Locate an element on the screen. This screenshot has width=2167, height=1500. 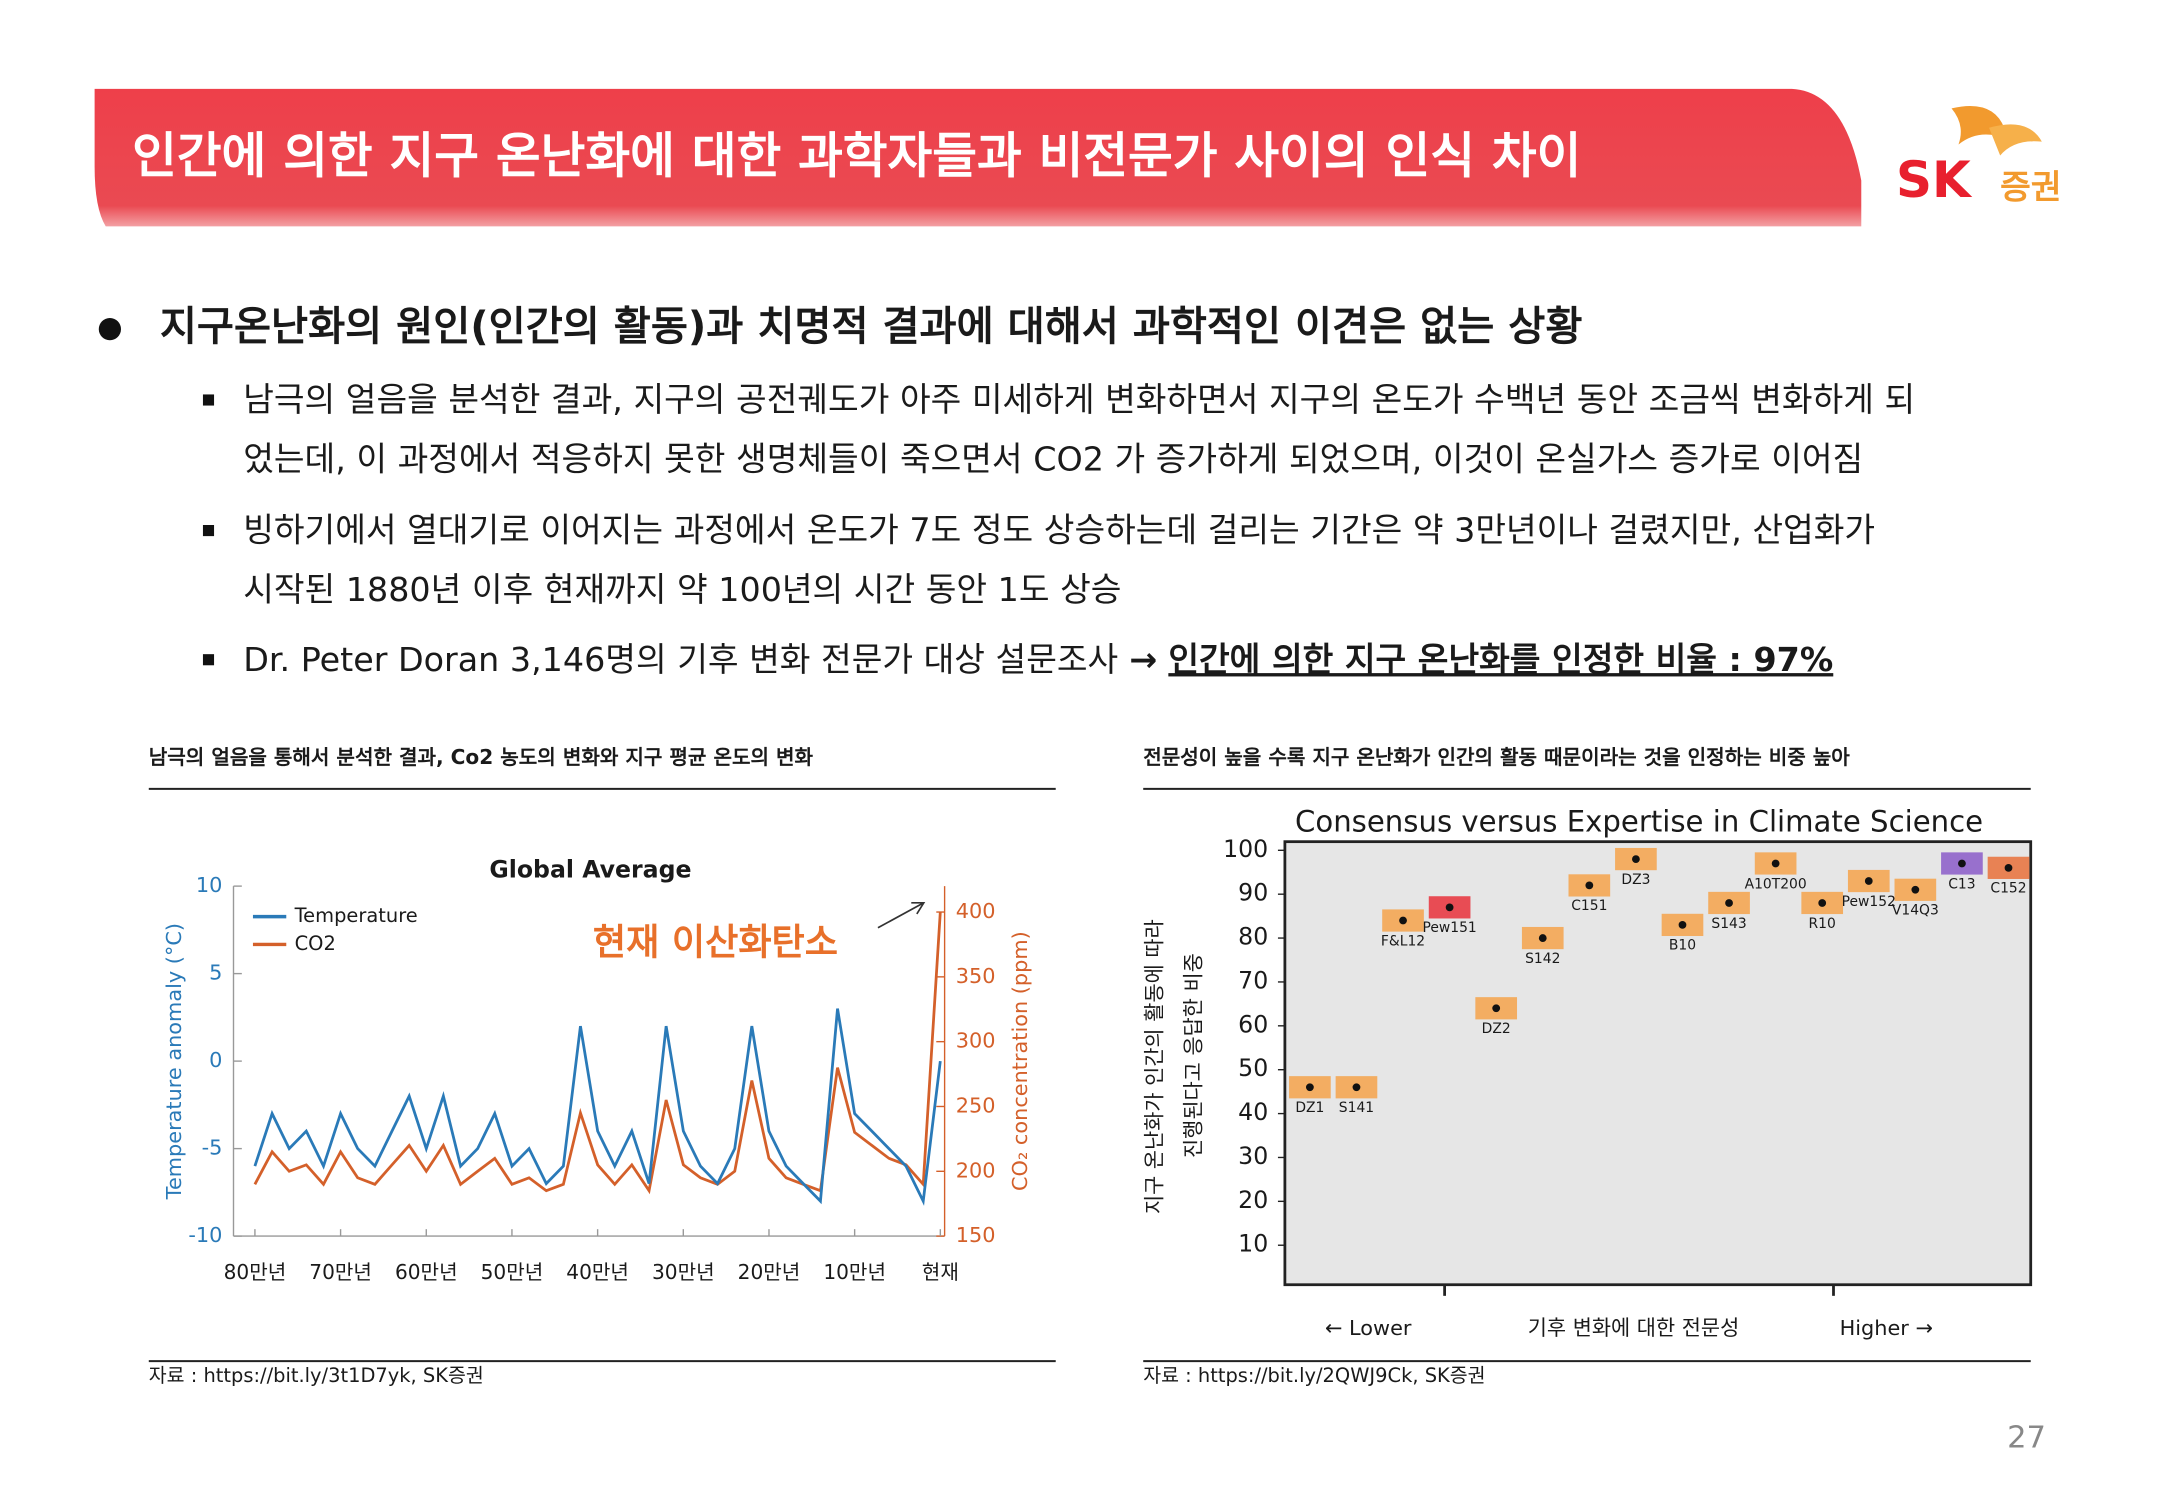
y-axis-label: 지구 온난화가 인간의 활동에 따라 is located at coordinates (1155, 1066).